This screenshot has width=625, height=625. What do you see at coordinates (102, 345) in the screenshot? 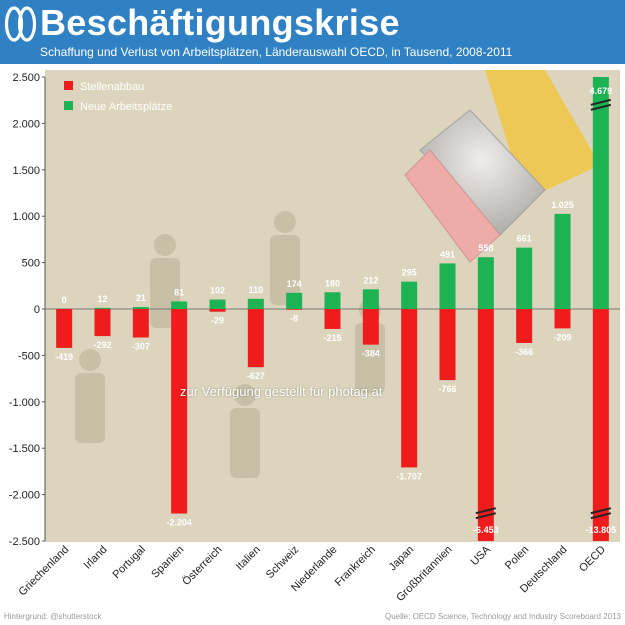
I see `loss-value-label: -292` at bounding box center [102, 345].